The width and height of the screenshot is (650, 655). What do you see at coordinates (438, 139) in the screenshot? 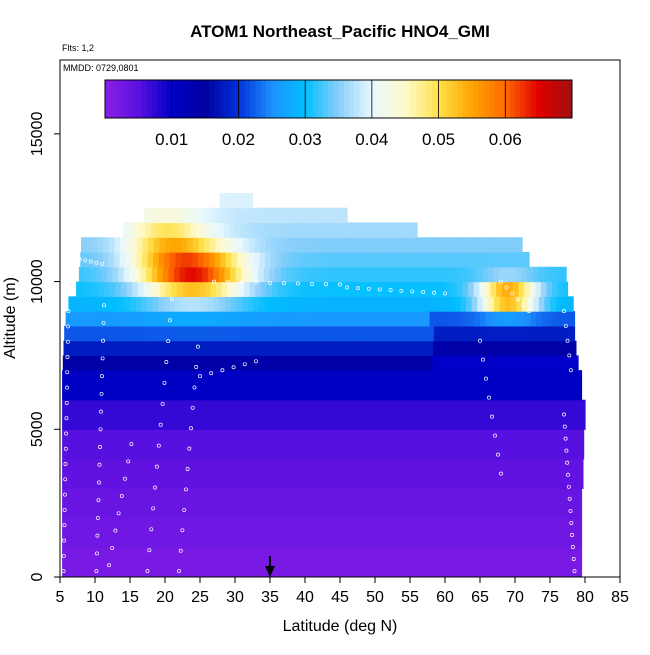
I see `colorbar-tick-label: 0.05` at bounding box center [438, 139].